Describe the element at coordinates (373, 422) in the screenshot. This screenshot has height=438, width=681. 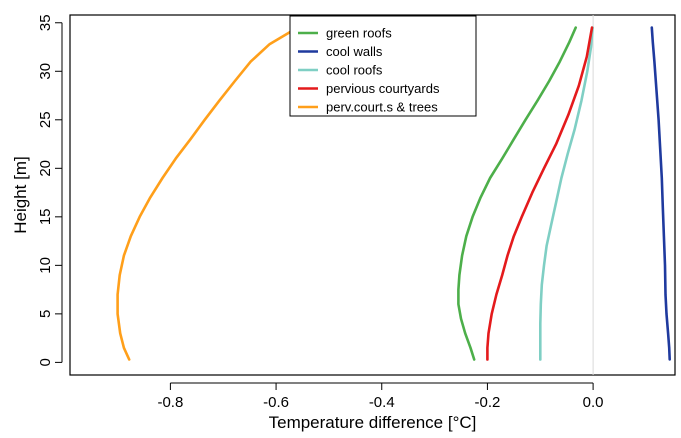
I see `x-axis-label: Temperature difference [°C]` at that location.